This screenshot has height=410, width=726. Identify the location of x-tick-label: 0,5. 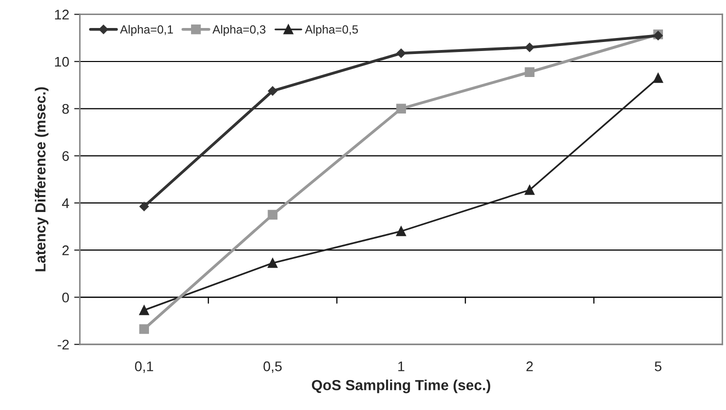
(273, 367).